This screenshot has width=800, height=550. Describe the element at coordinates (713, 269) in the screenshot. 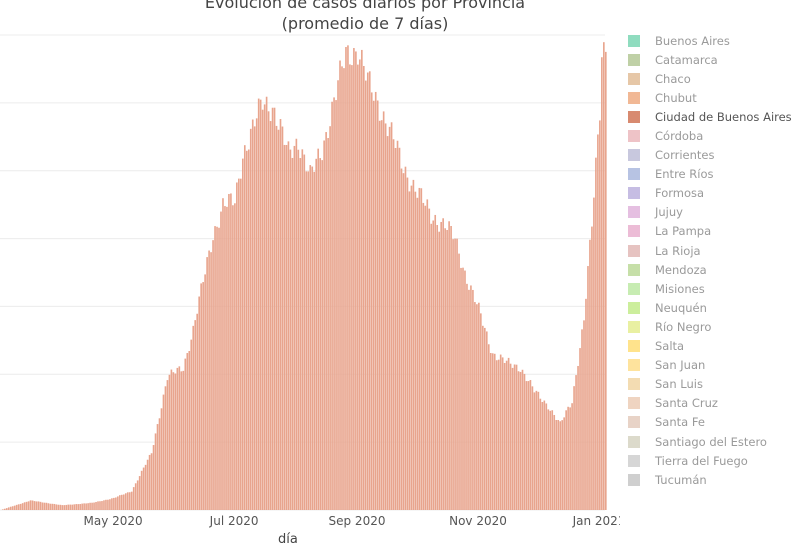

I see `legend-item: Mendoza` at that location.